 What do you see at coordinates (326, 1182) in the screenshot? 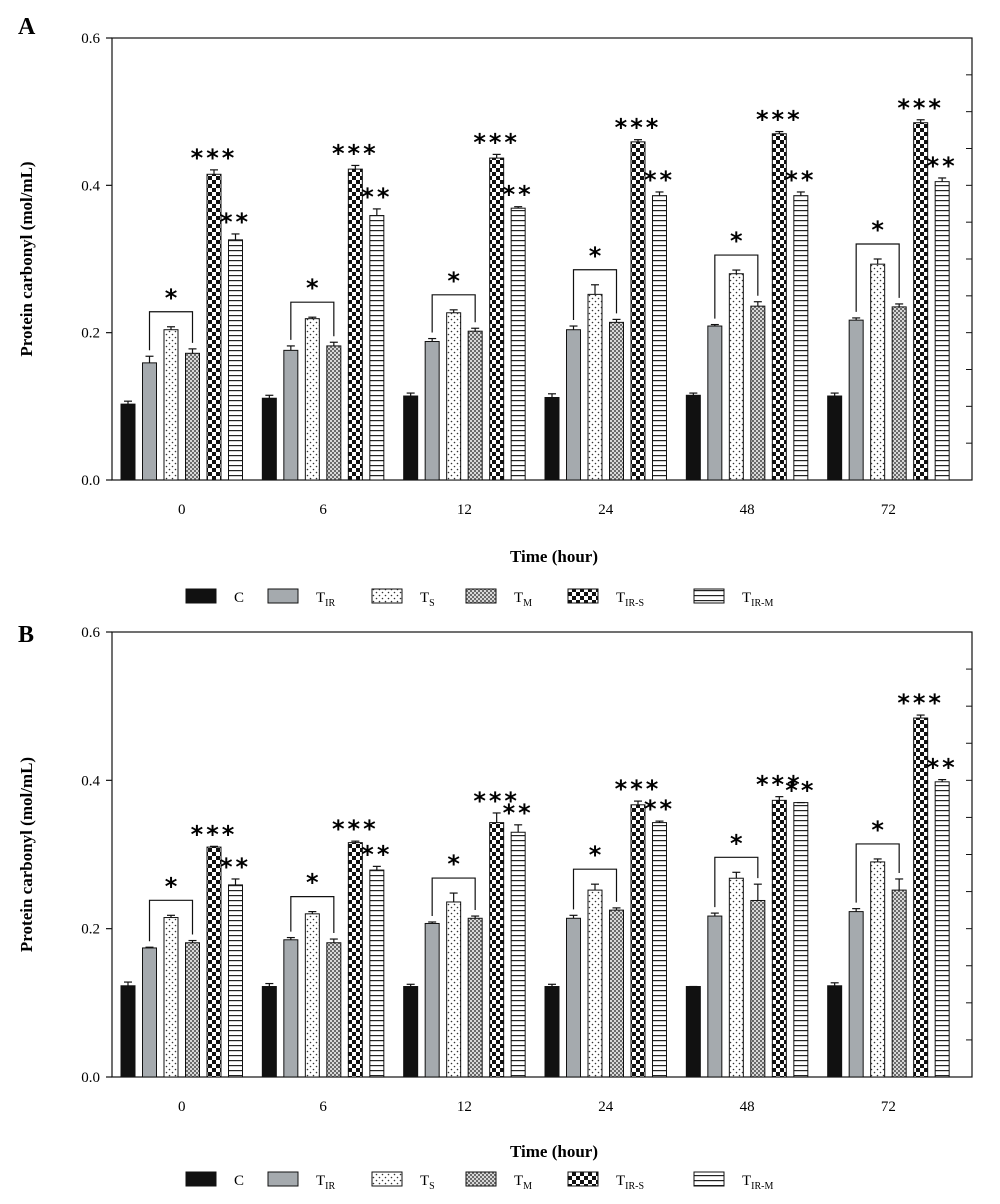
I see `legend-label: TIR` at bounding box center [326, 1182].